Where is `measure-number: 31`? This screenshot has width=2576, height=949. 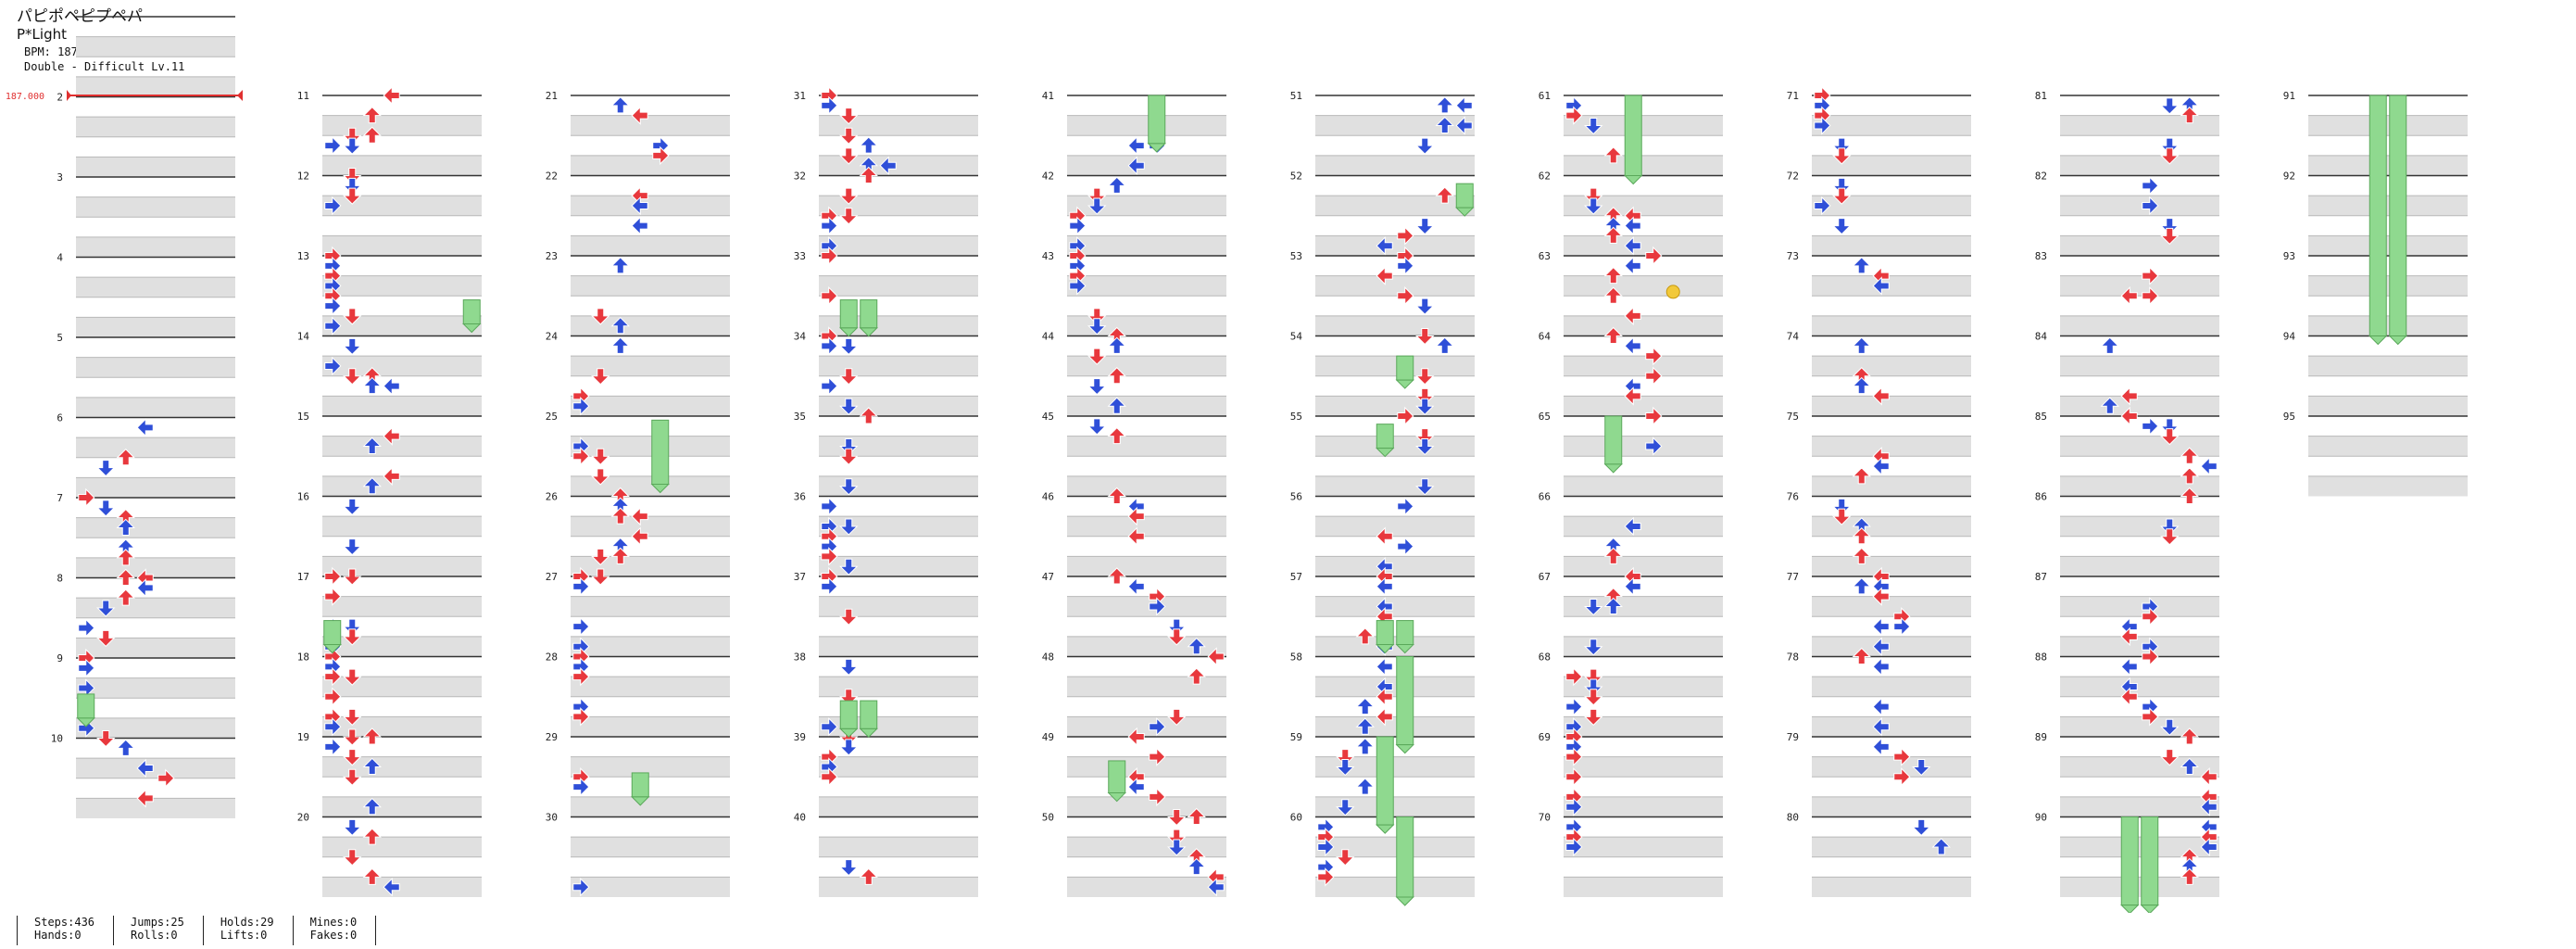 measure-number: 31 is located at coordinates (800, 96).